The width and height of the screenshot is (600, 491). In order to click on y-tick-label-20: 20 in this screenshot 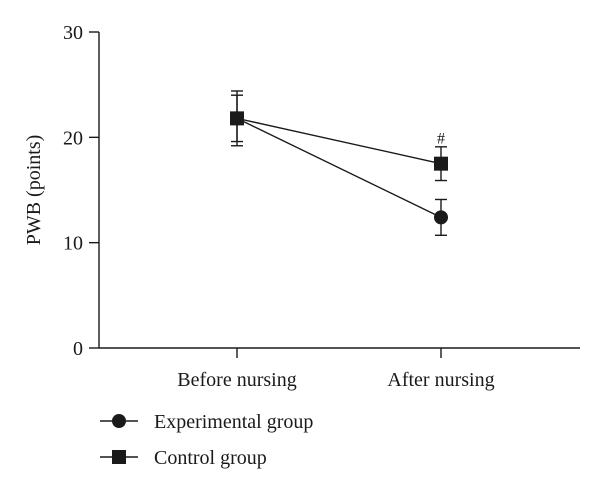, I will do `click(73, 138)`.